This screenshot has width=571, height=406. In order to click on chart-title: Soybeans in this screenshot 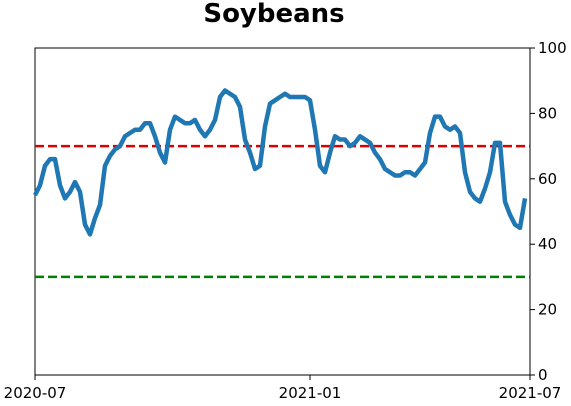, I will do `click(273, 14)`.